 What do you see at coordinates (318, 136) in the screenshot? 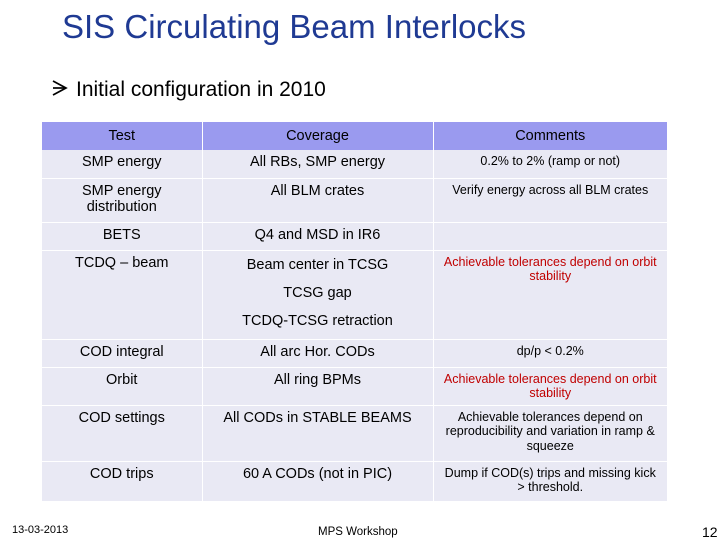
I see `header-coverage: Coverage` at bounding box center [318, 136].